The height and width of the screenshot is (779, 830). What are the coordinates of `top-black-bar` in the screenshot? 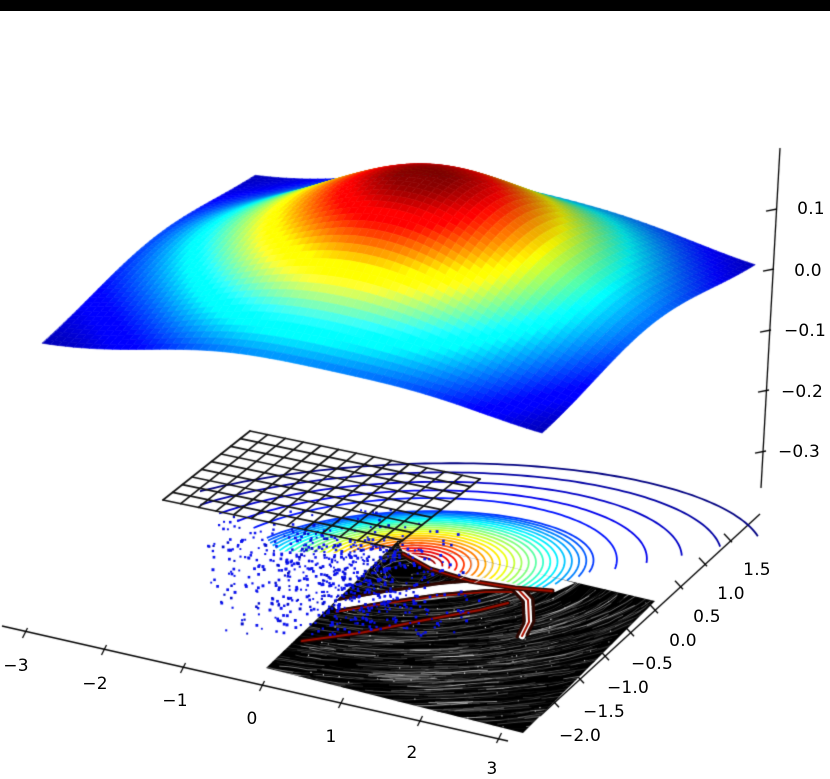 It's located at (415, 5).